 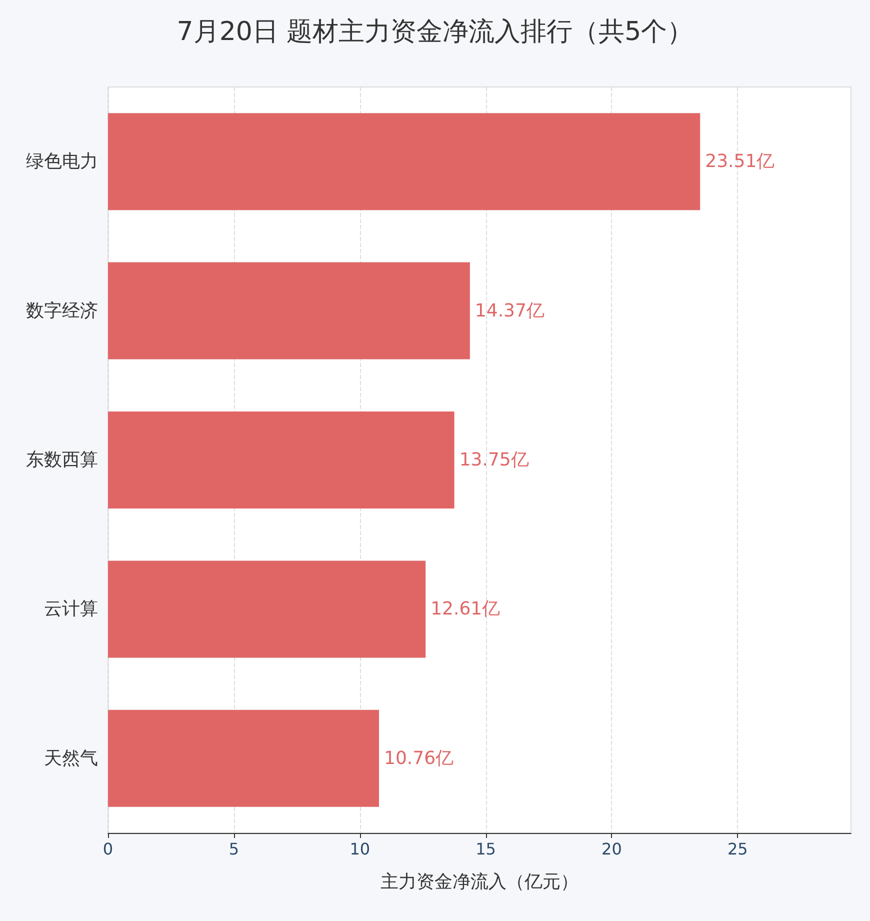 What do you see at coordinates (612, 849) in the screenshot?
I see `x-tick-label: 20` at bounding box center [612, 849].